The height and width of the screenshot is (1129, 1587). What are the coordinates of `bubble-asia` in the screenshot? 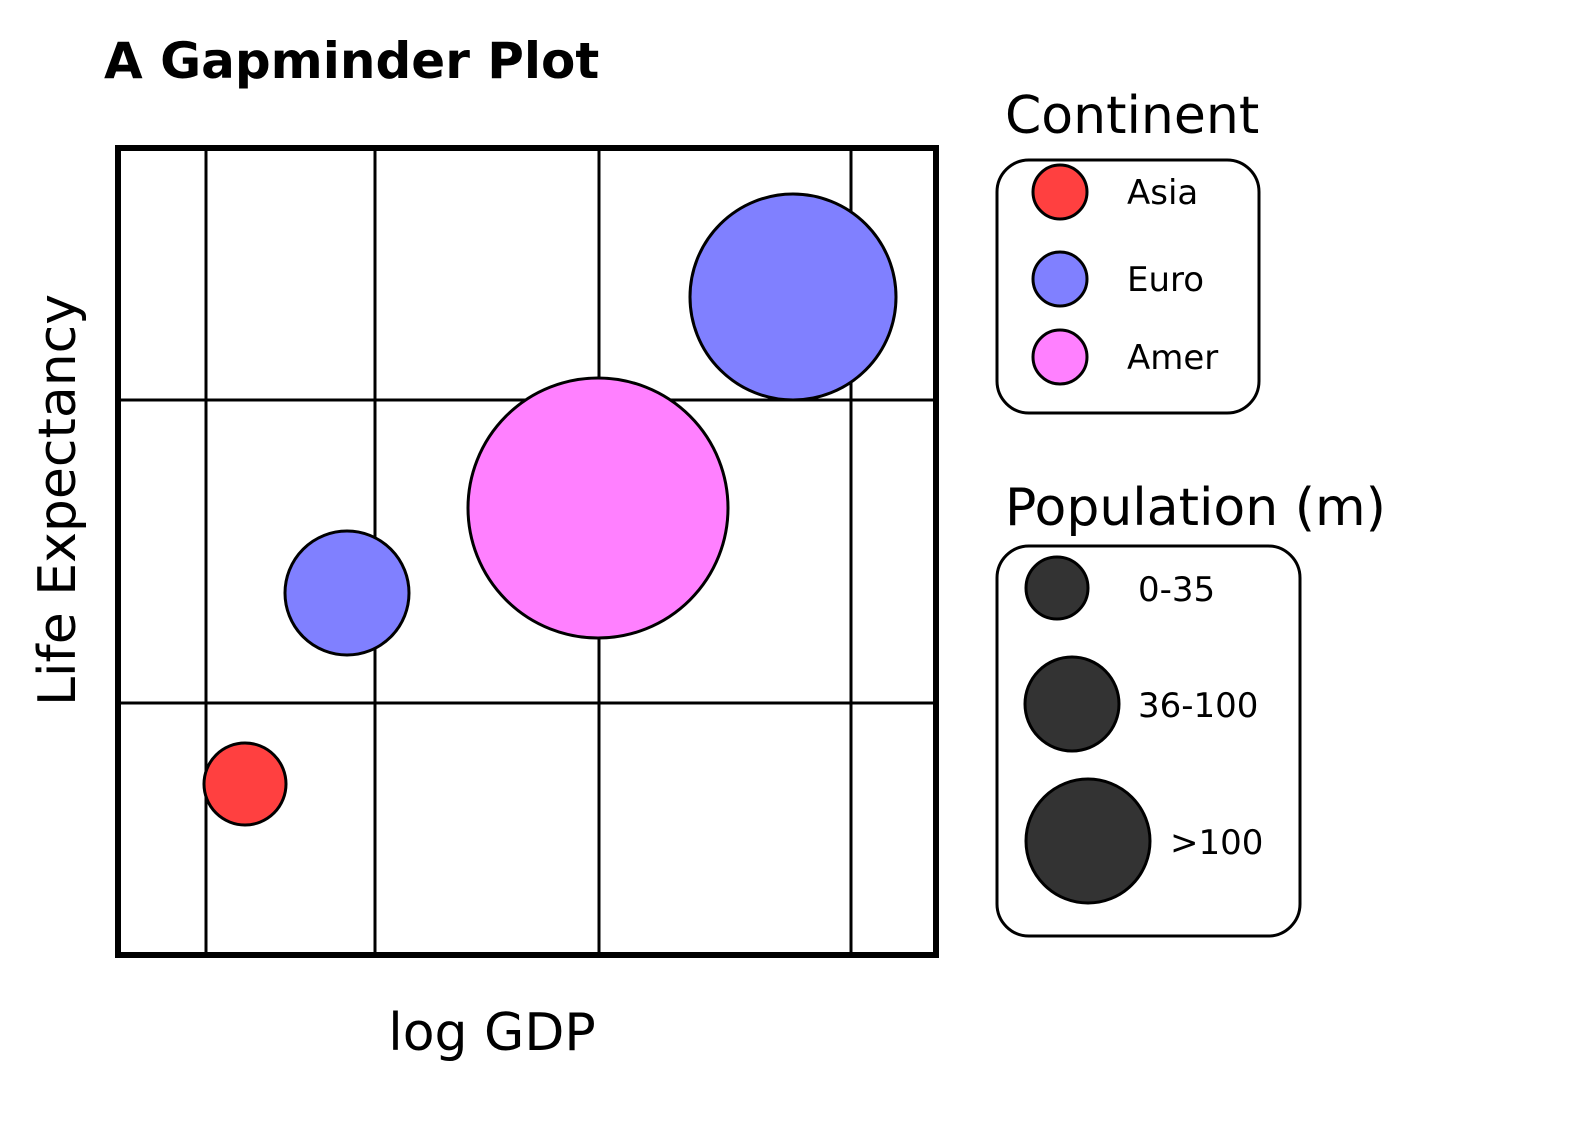 It's located at (245, 784).